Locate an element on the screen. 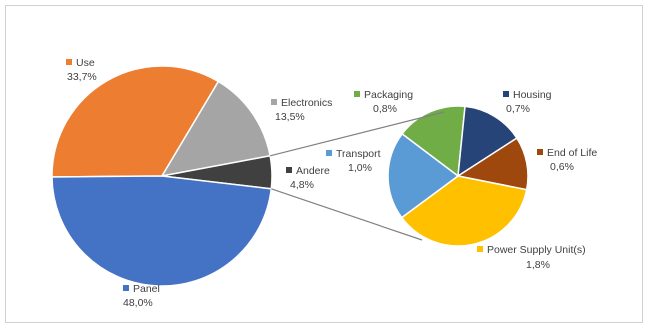 The image size is (649, 327). value-label-electronics: 13,5% is located at coordinates (290, 117).